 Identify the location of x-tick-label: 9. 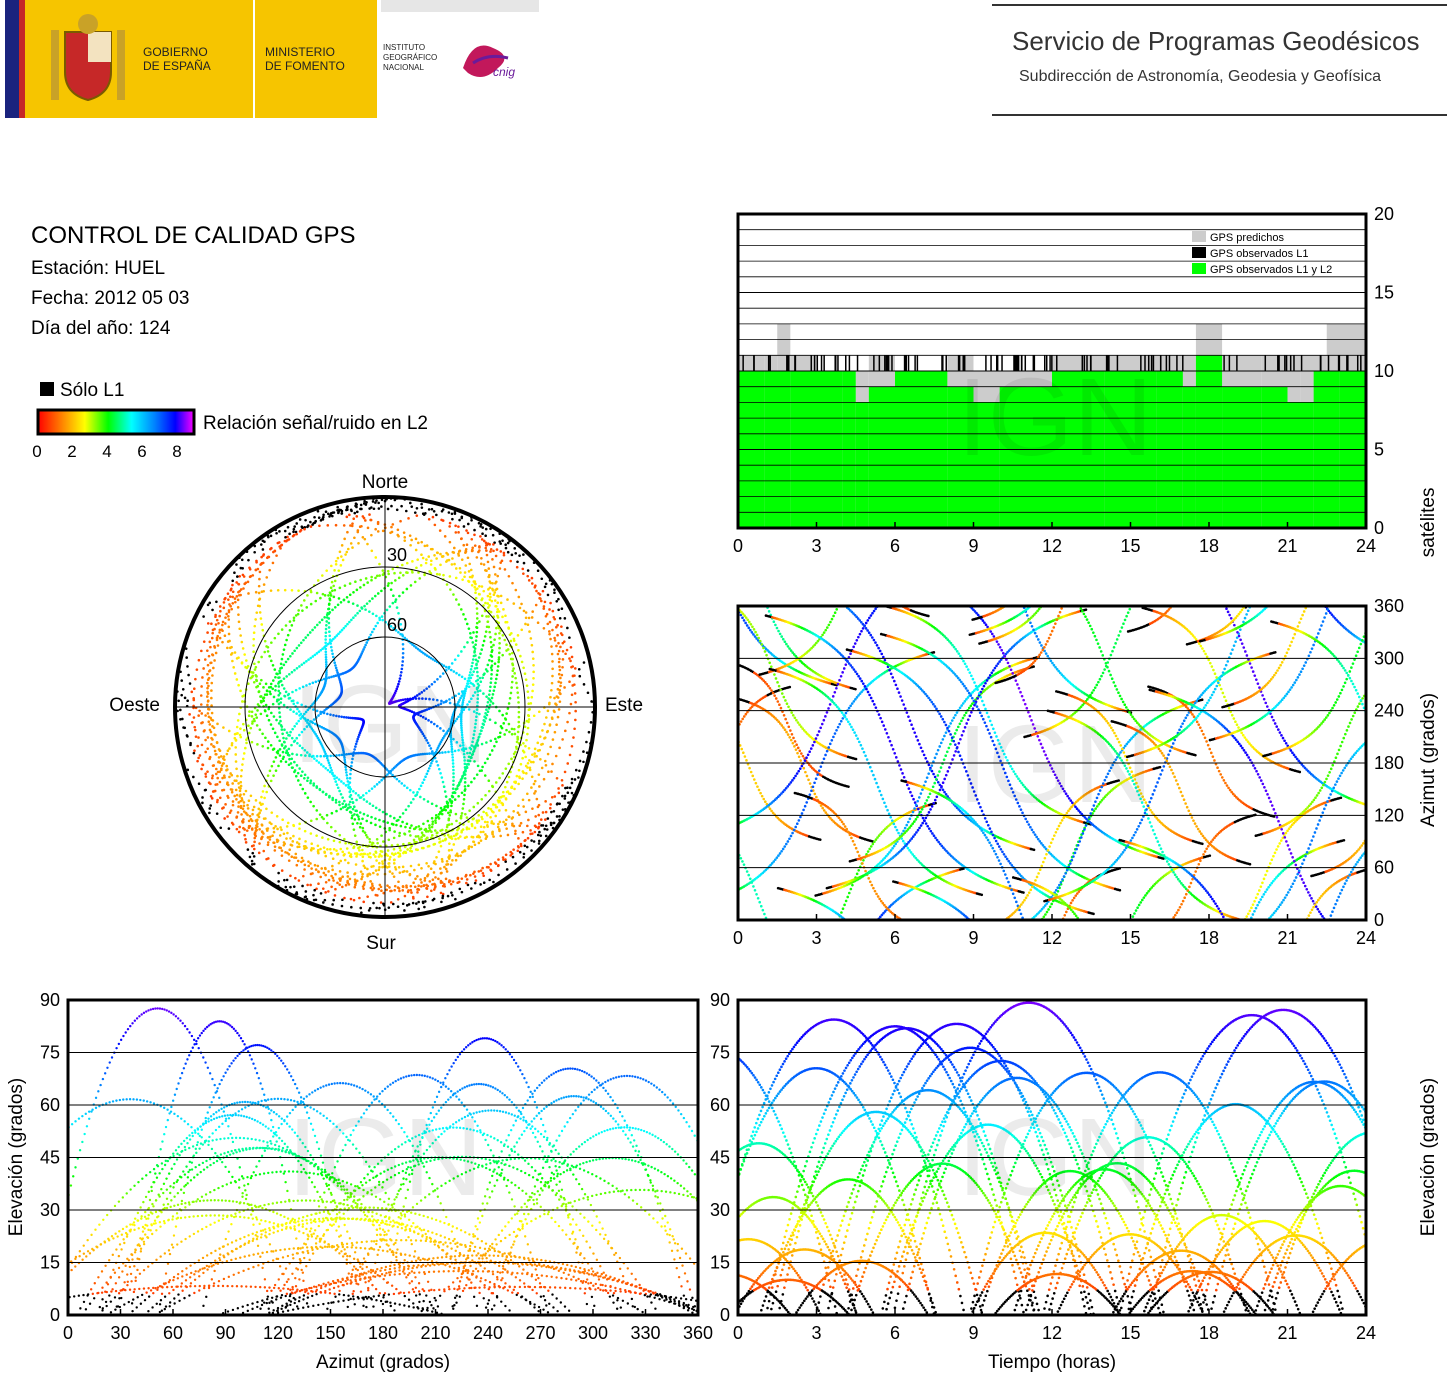
(973, 546).